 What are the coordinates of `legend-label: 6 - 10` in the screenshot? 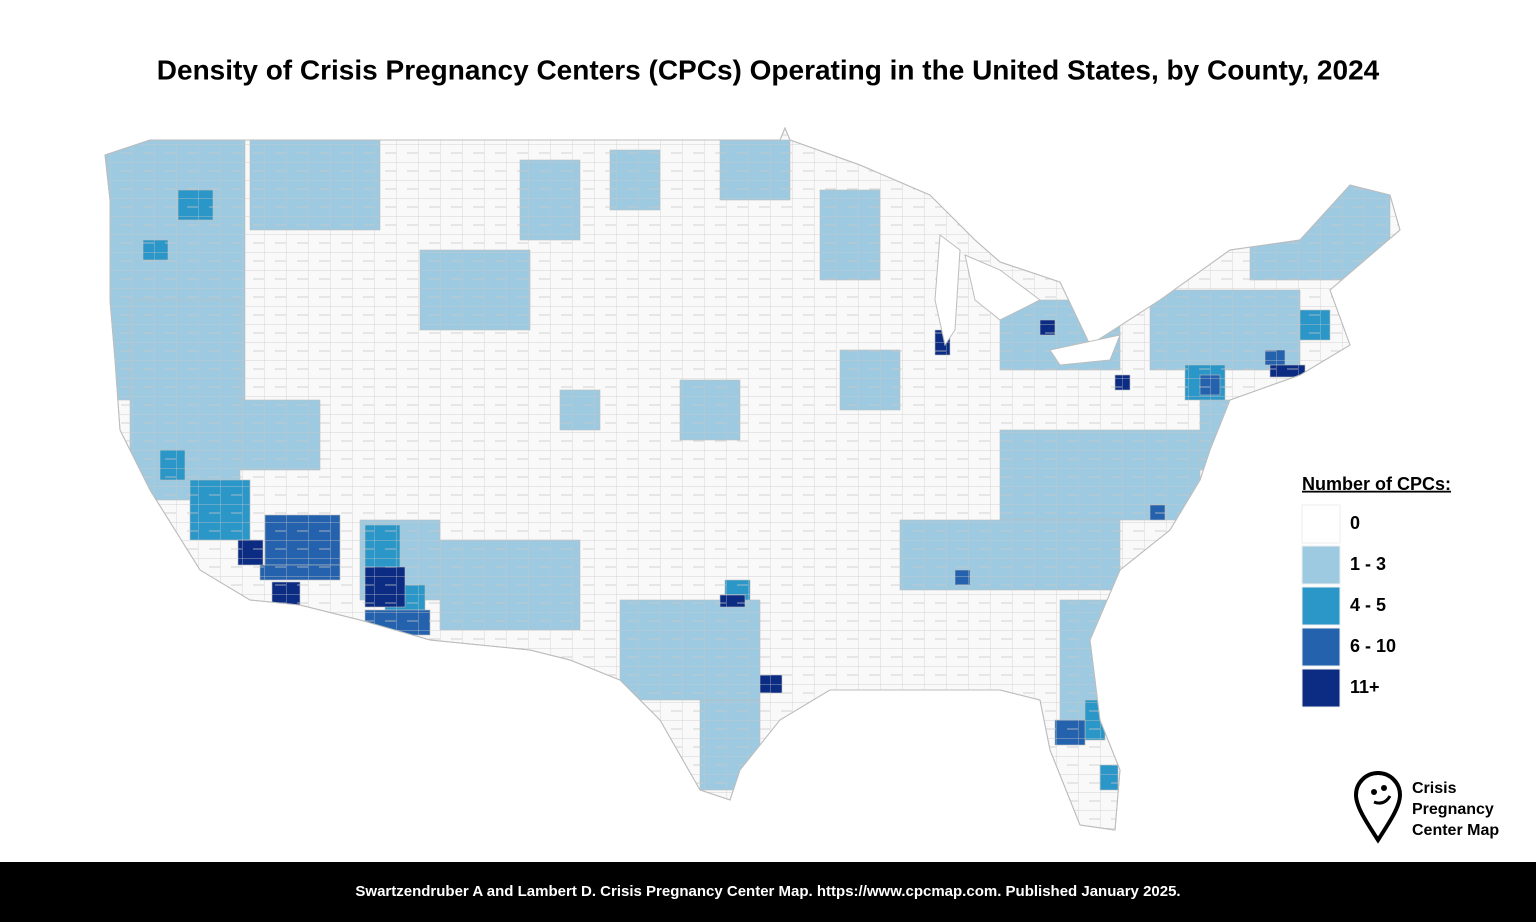 It's located at (1373, 646).